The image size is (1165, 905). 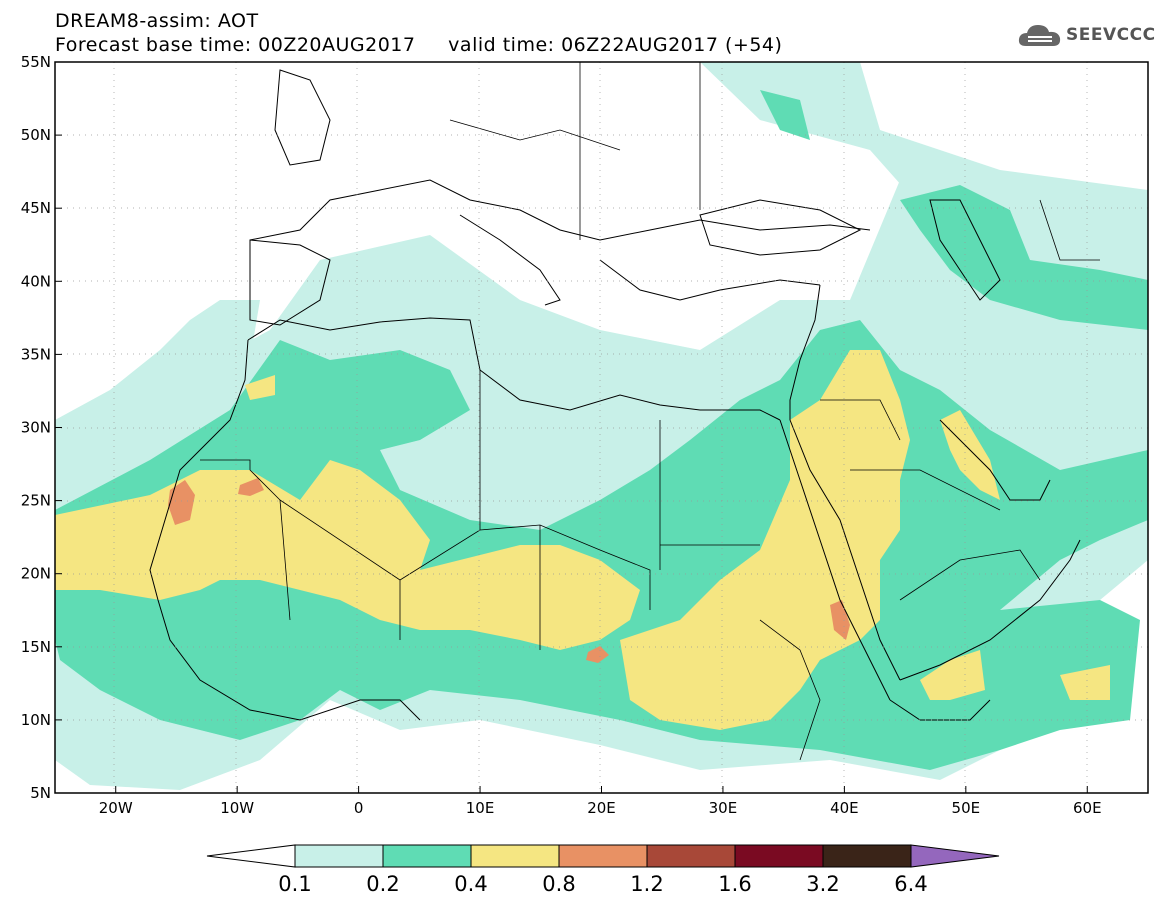 What do you see at coordinates (1039, 35) in the screenshot?
I see `cloud-icon` at bounding box center [1039, 35].